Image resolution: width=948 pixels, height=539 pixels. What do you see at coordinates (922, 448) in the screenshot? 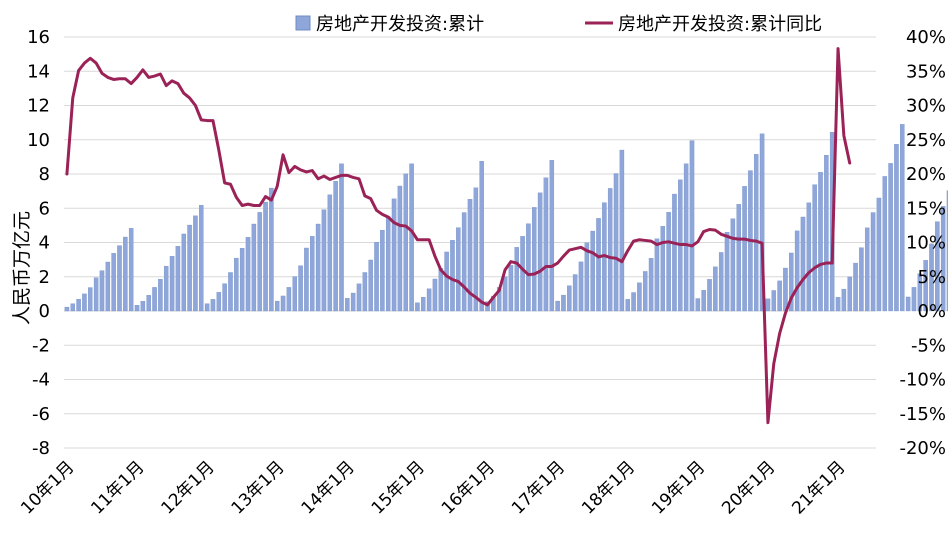
I see `y-tick-right: -20%` at bounding box center [922, 448].